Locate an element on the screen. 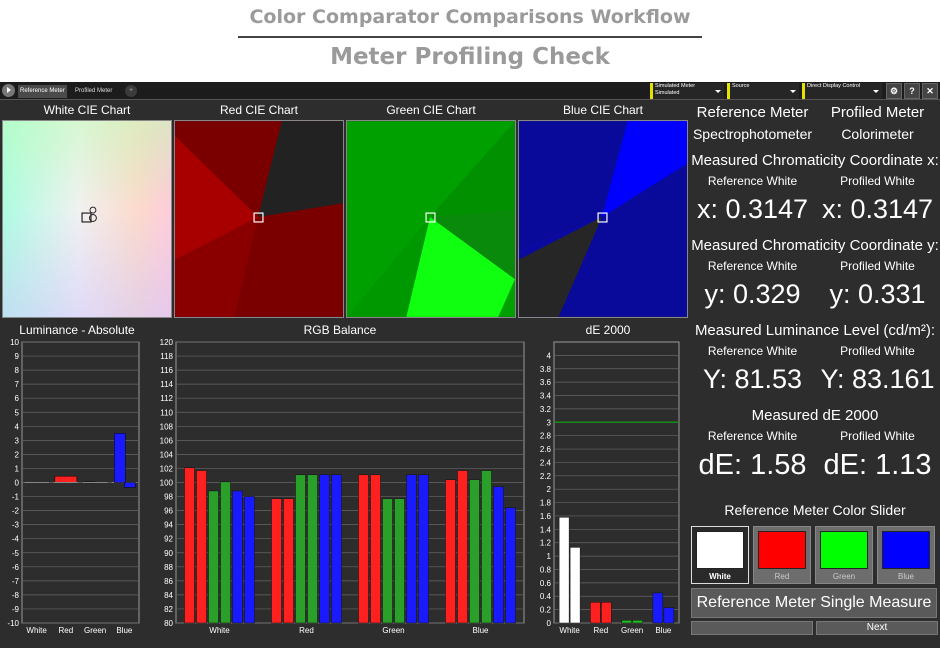 The image size is (940, 648). settings-icon: ⚙ is located at coordinates (894, 91).